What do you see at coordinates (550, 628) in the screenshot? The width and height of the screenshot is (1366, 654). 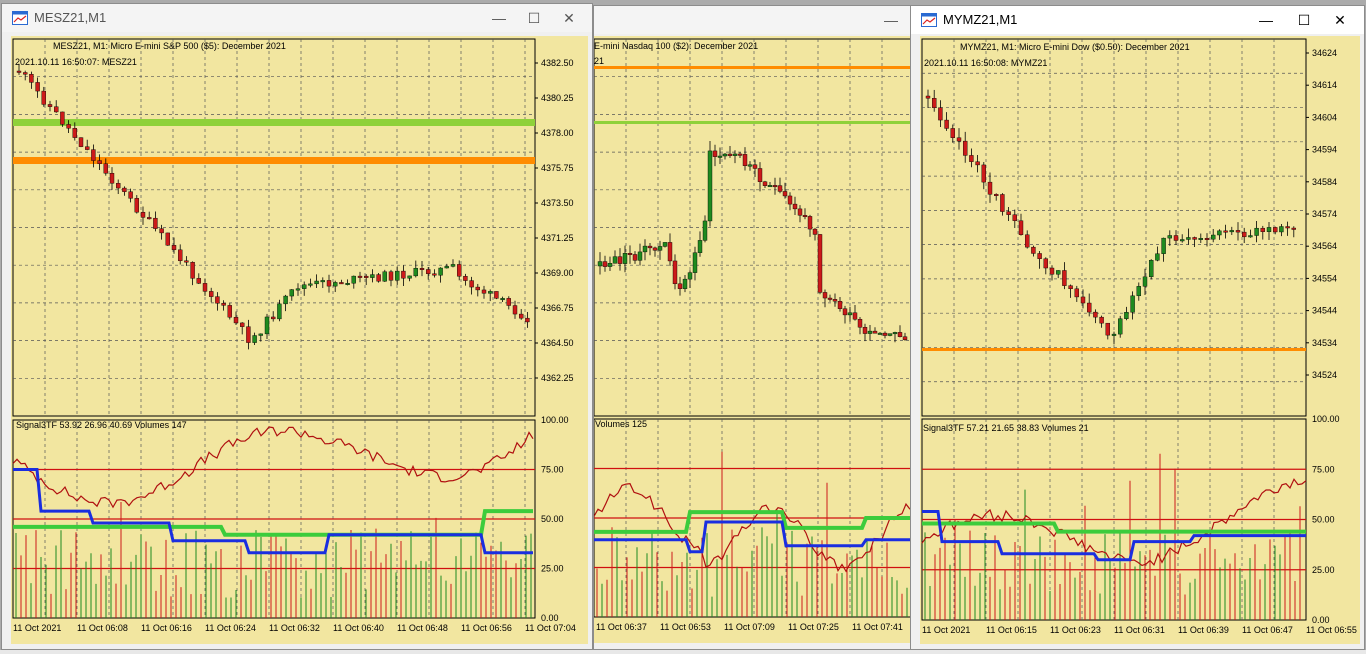 I see `time-axis-label: 11 Oct 07:04` at bounding box center [550, 628].